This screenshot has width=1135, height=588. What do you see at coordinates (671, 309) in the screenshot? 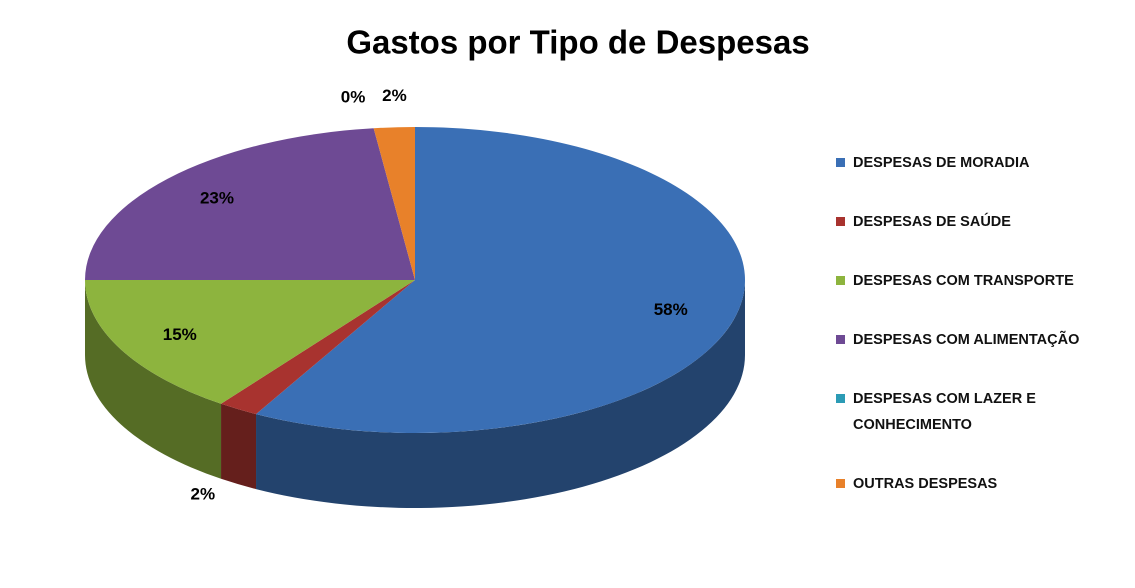
I see `data-label: 58%` at bounding box center [671, 309].